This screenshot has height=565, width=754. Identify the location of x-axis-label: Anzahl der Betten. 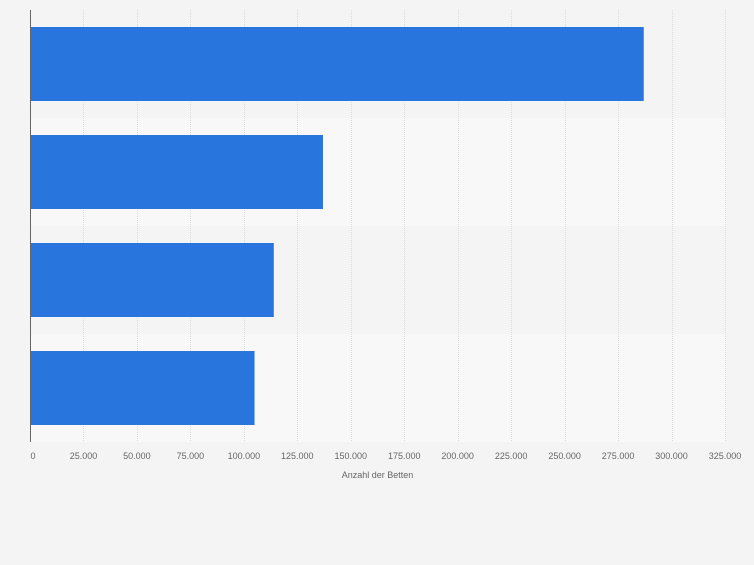
(378, 475).